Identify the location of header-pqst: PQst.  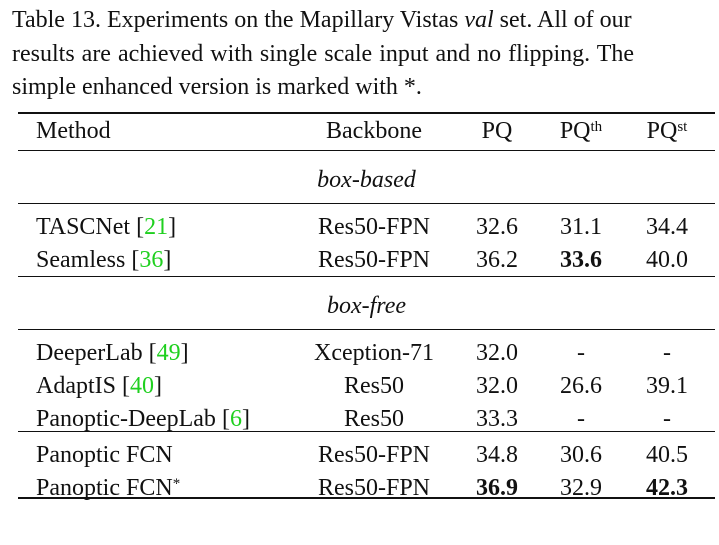
(667, 131).